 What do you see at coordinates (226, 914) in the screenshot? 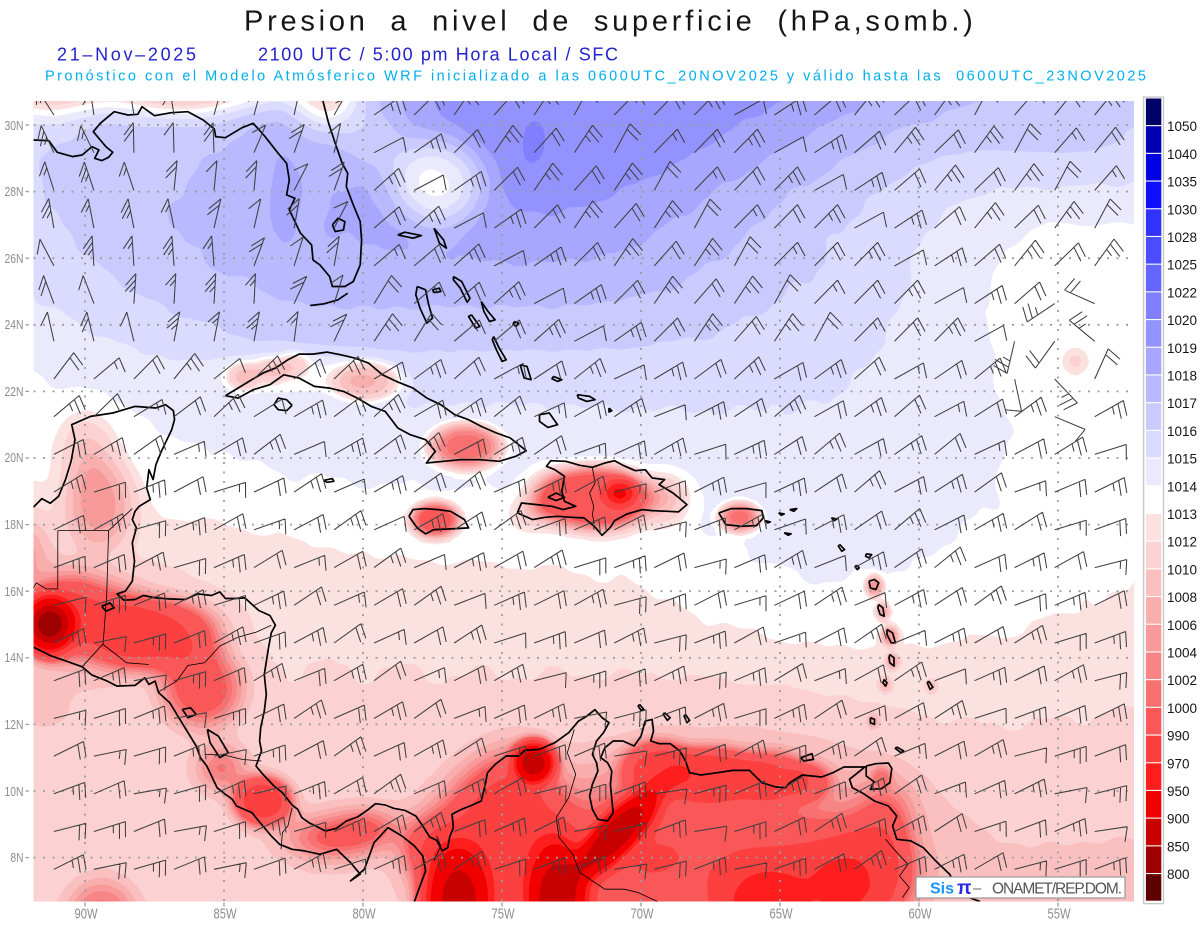
I see `svg-text: 85W` at bounding box center [226, 914].